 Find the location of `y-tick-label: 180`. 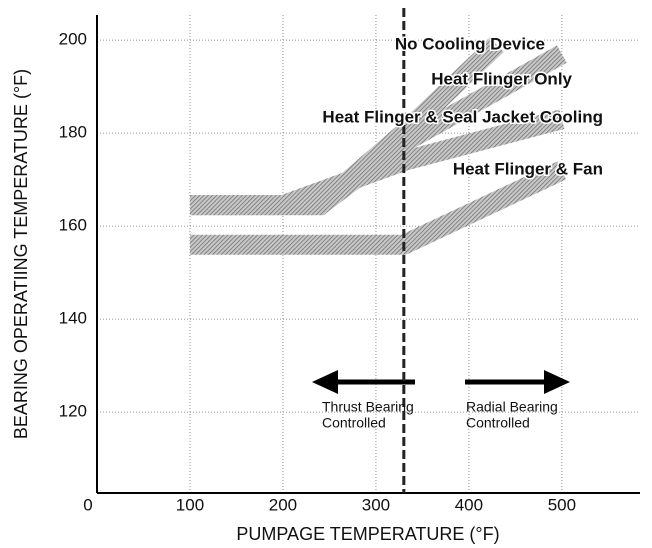

y-tick-label: 180 is located at coordinates (73, 132).